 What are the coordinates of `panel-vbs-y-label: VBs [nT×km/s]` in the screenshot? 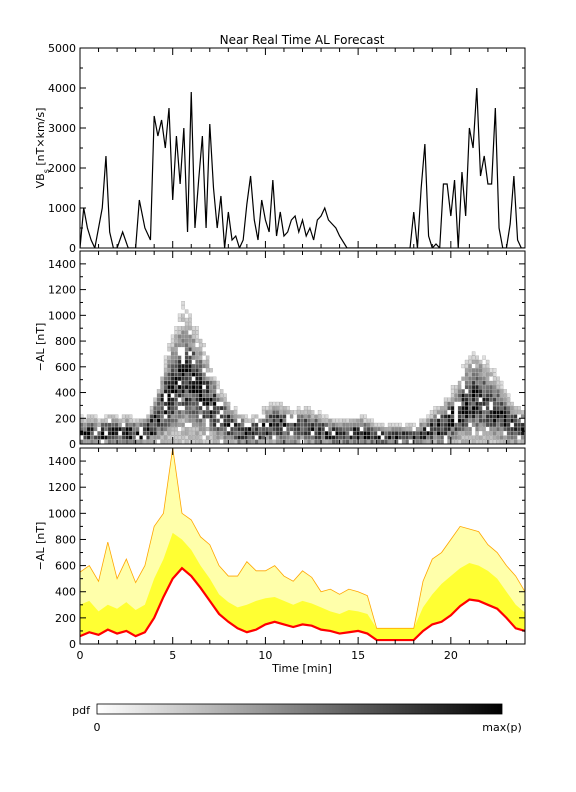 It's located at (42, 148).